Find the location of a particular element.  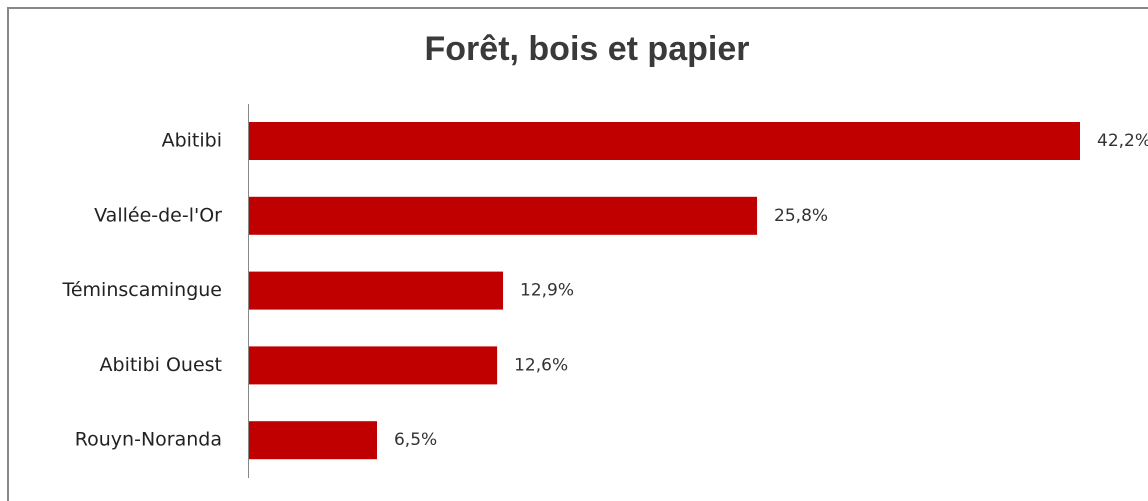

y-tick-label: Téminscamingue is located at coordinates (141, 290).